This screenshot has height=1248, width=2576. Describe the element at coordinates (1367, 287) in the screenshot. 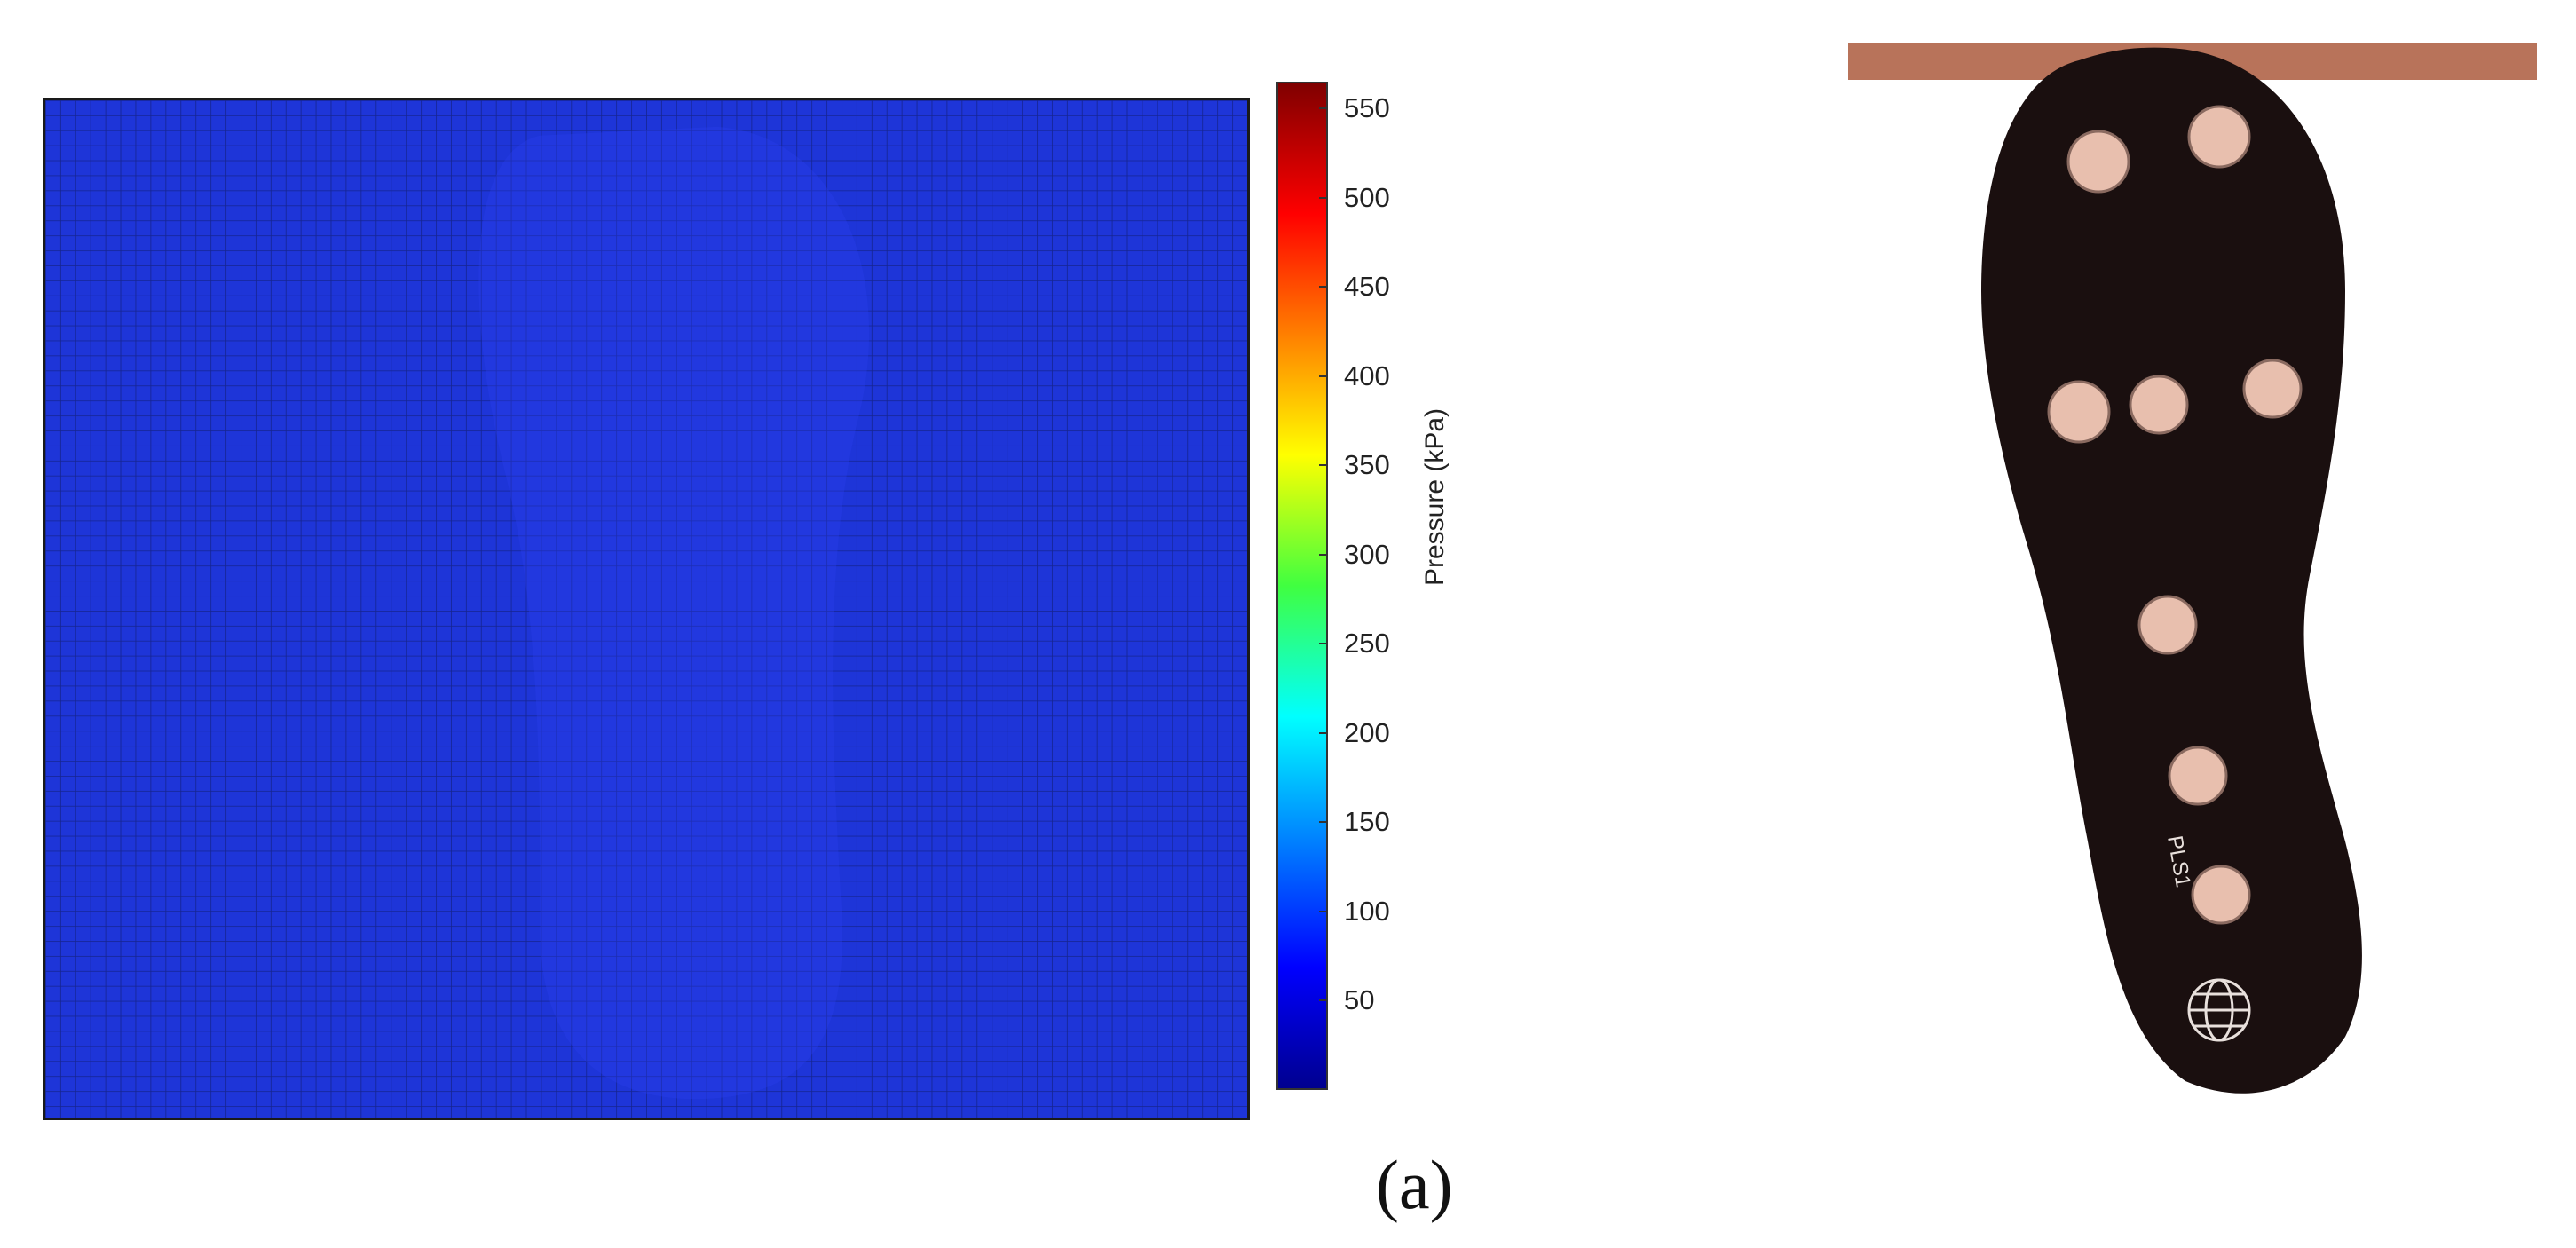

I see `colorbar-tick-label: 450` at that location.